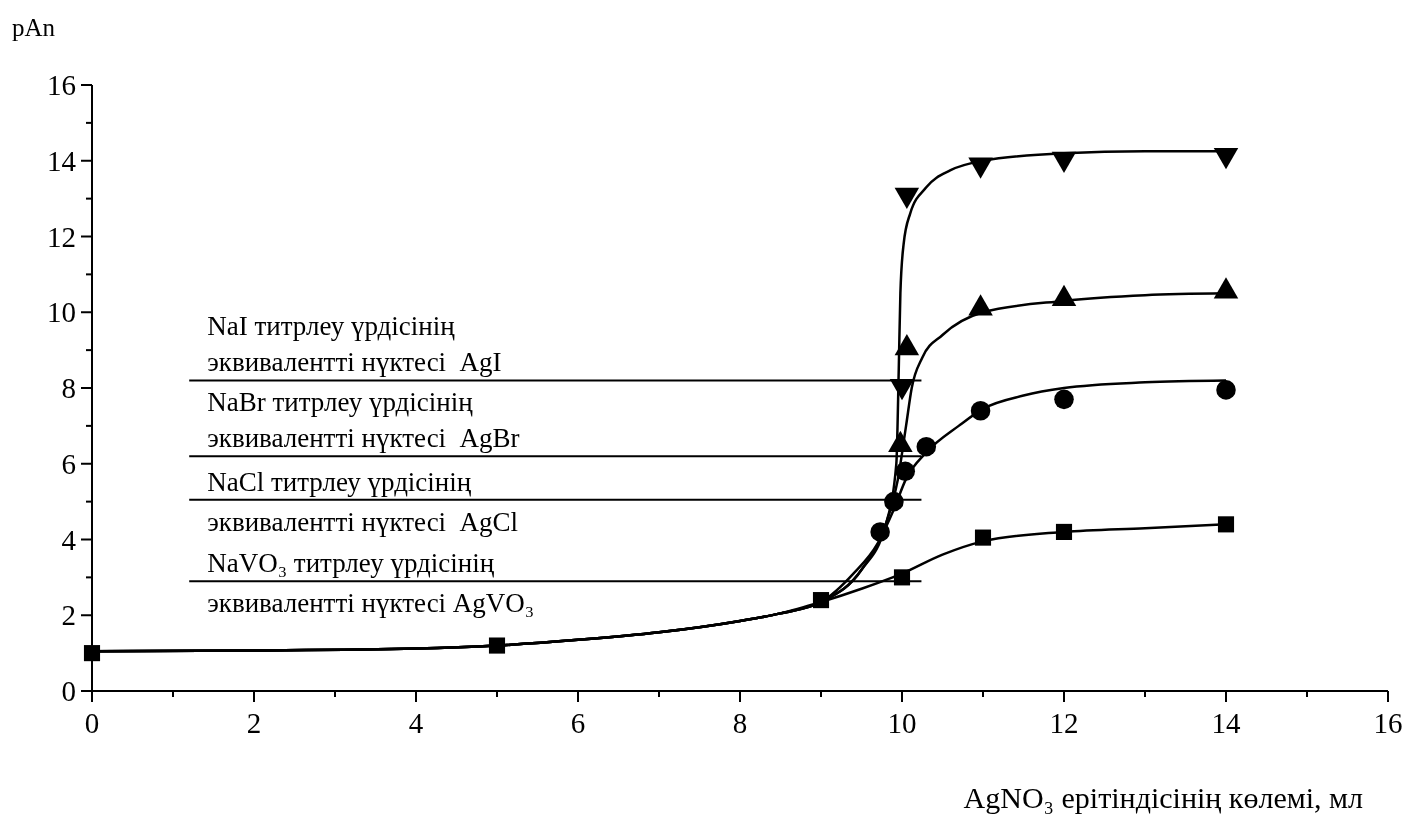  Describe the element at coordinates (92, 723) in the screenshot. I see `x-tick-label: 0` at that location.